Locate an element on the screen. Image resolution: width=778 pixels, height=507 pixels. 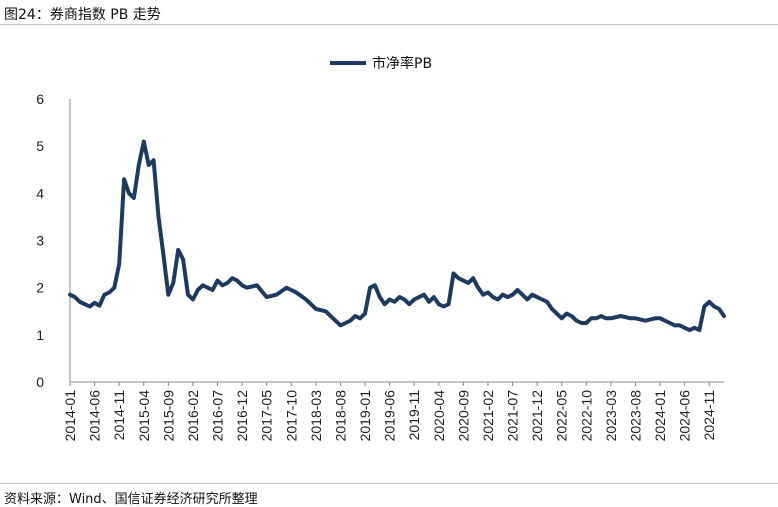
x-tick-label: 2019-01 is located at coordinates (365, 416).